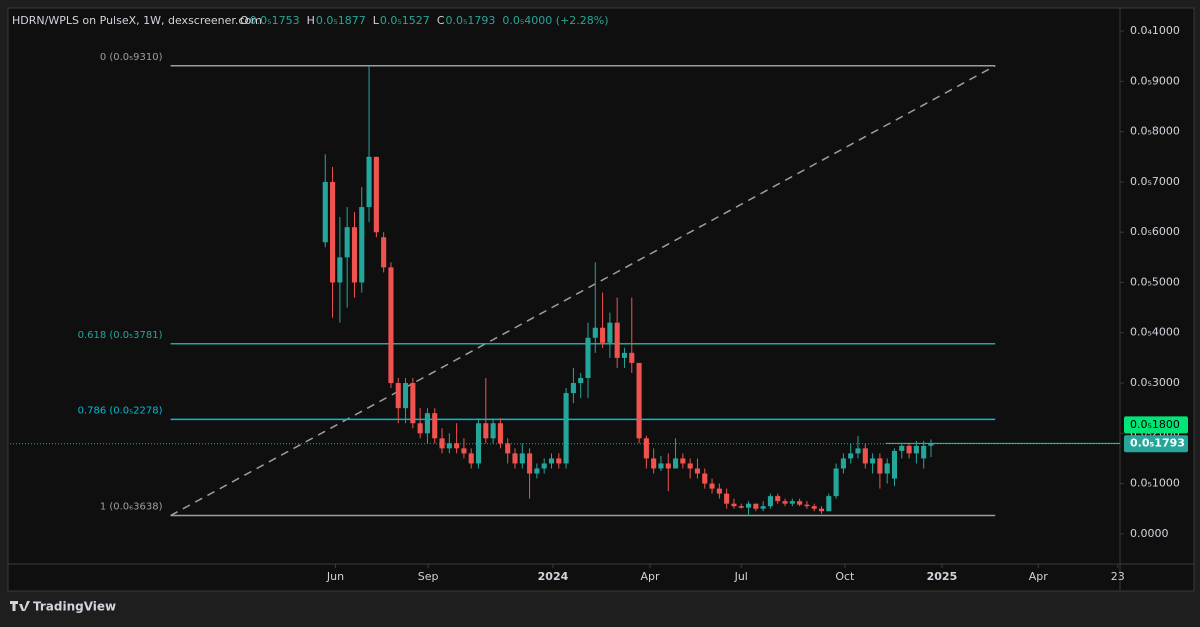 The height and width of the screenshot is (627, 1200). Describe the element at coordinates (20, 606) in the screenshot. I see `brand-logo` at that location.